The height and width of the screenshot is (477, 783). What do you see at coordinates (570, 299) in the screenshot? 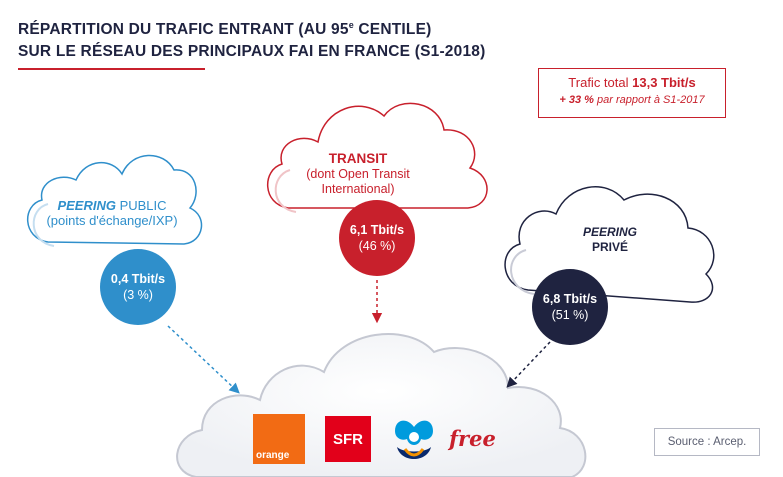
I see `peering-prive-value: 6,8 Tbit/s` at bounding box center [570, 299].